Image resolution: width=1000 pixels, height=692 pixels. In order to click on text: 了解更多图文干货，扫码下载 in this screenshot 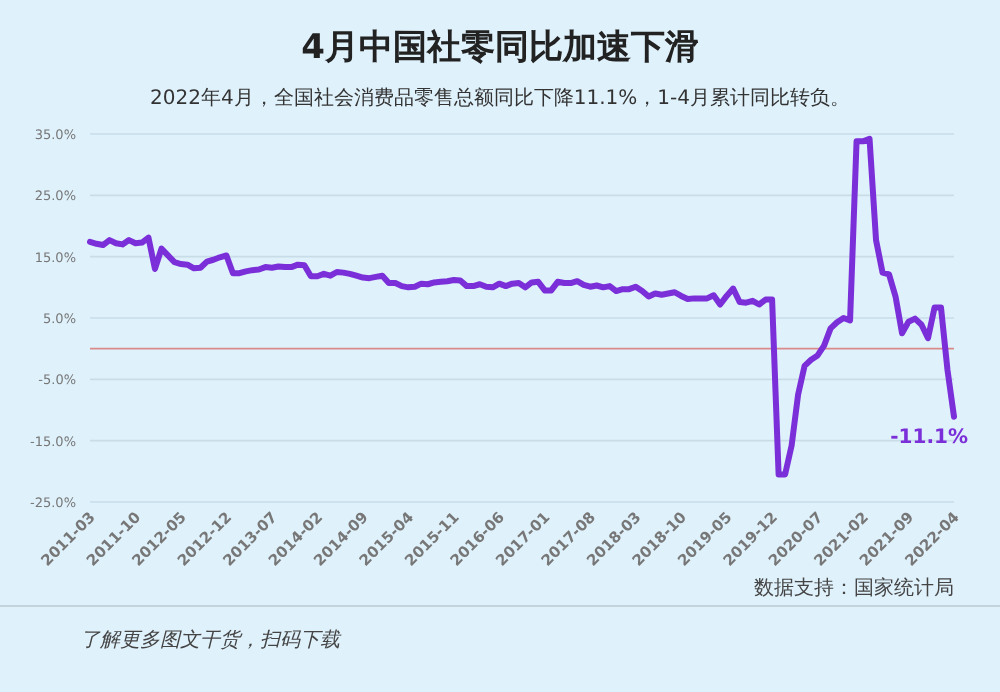, I will do `click(211, 640)`.